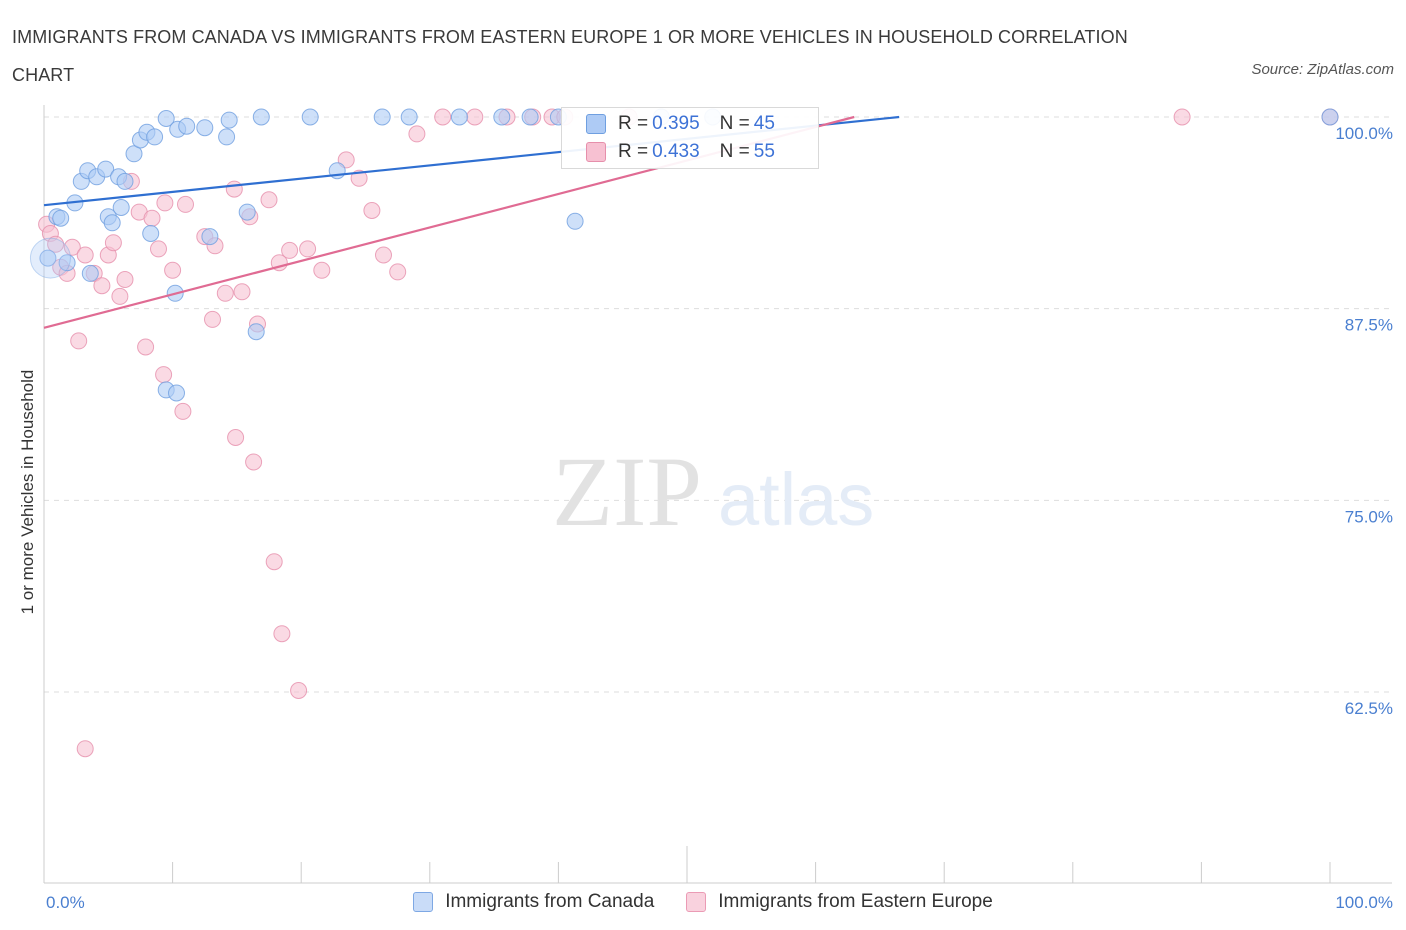 This screenshot has width=1406, height=930. Describe the element at coordinates (796, 499) in the screenshot. I see `watermark-atlas: atlas` at that location.